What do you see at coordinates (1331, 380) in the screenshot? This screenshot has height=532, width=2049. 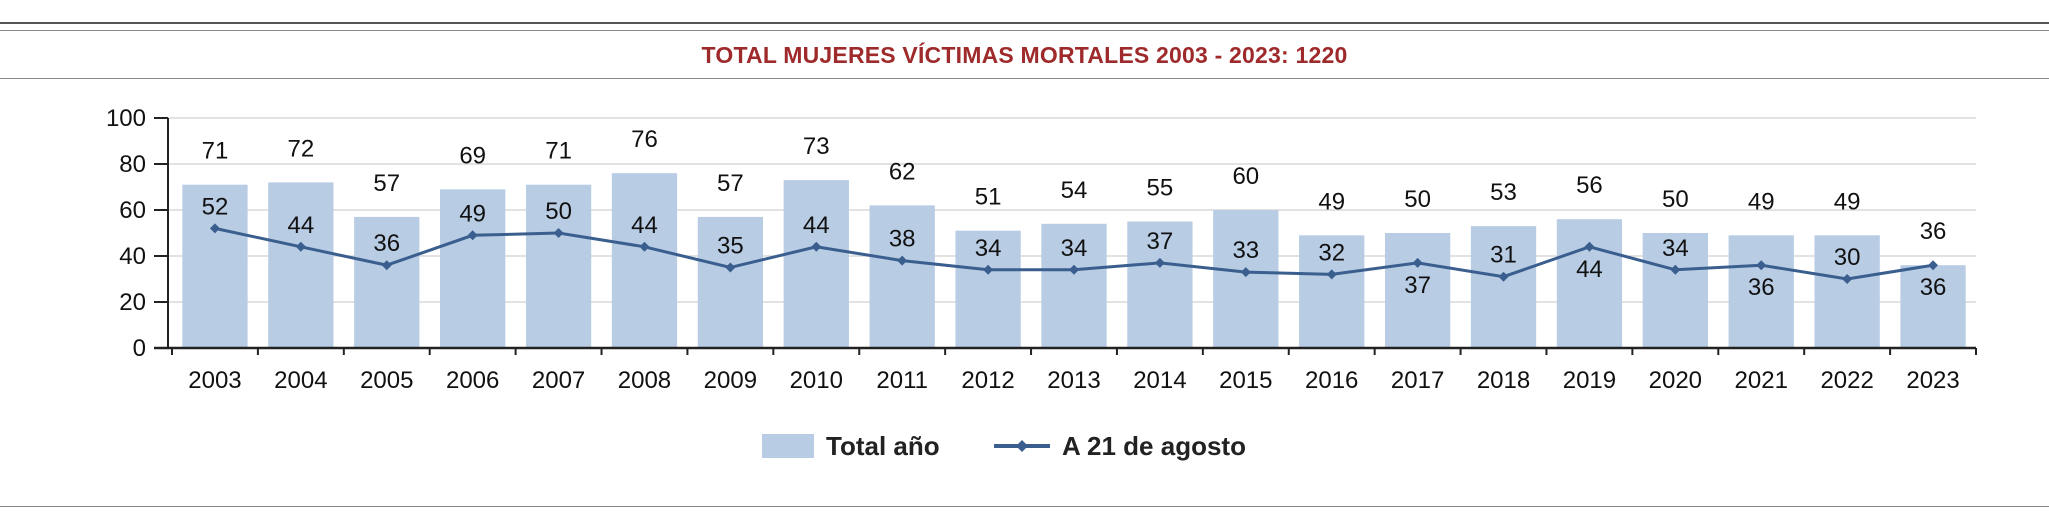 I see `x-tick-label: 2016` at bounding box center [1331, 380].